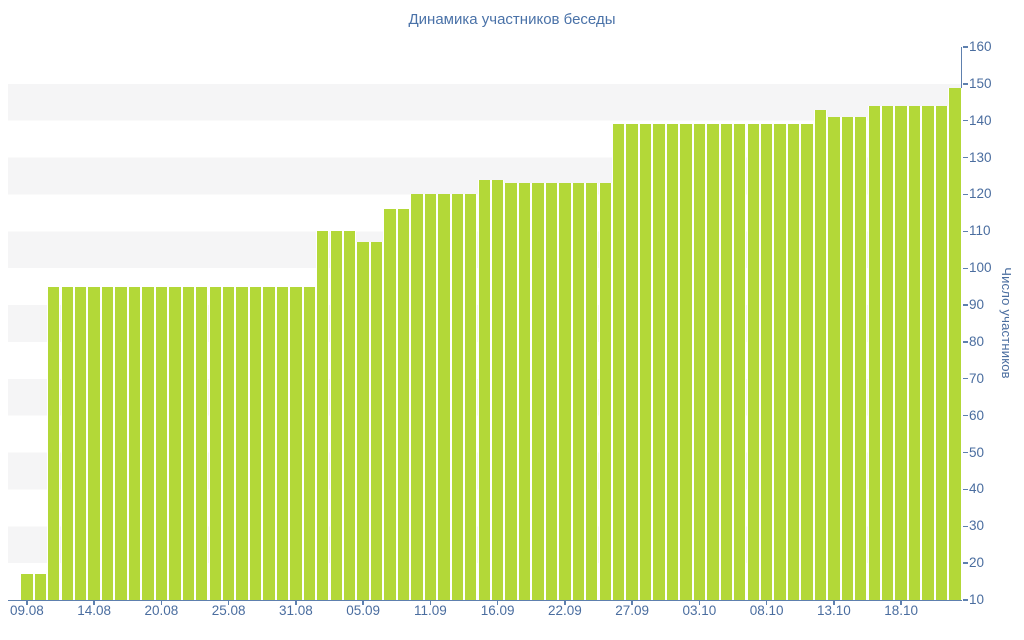 The image size is (1024, 640). What do you see at coordinates (977, 526) in the screenshot?
I see `y-axis-tick-label: 30` at bounding box center [977, 526].